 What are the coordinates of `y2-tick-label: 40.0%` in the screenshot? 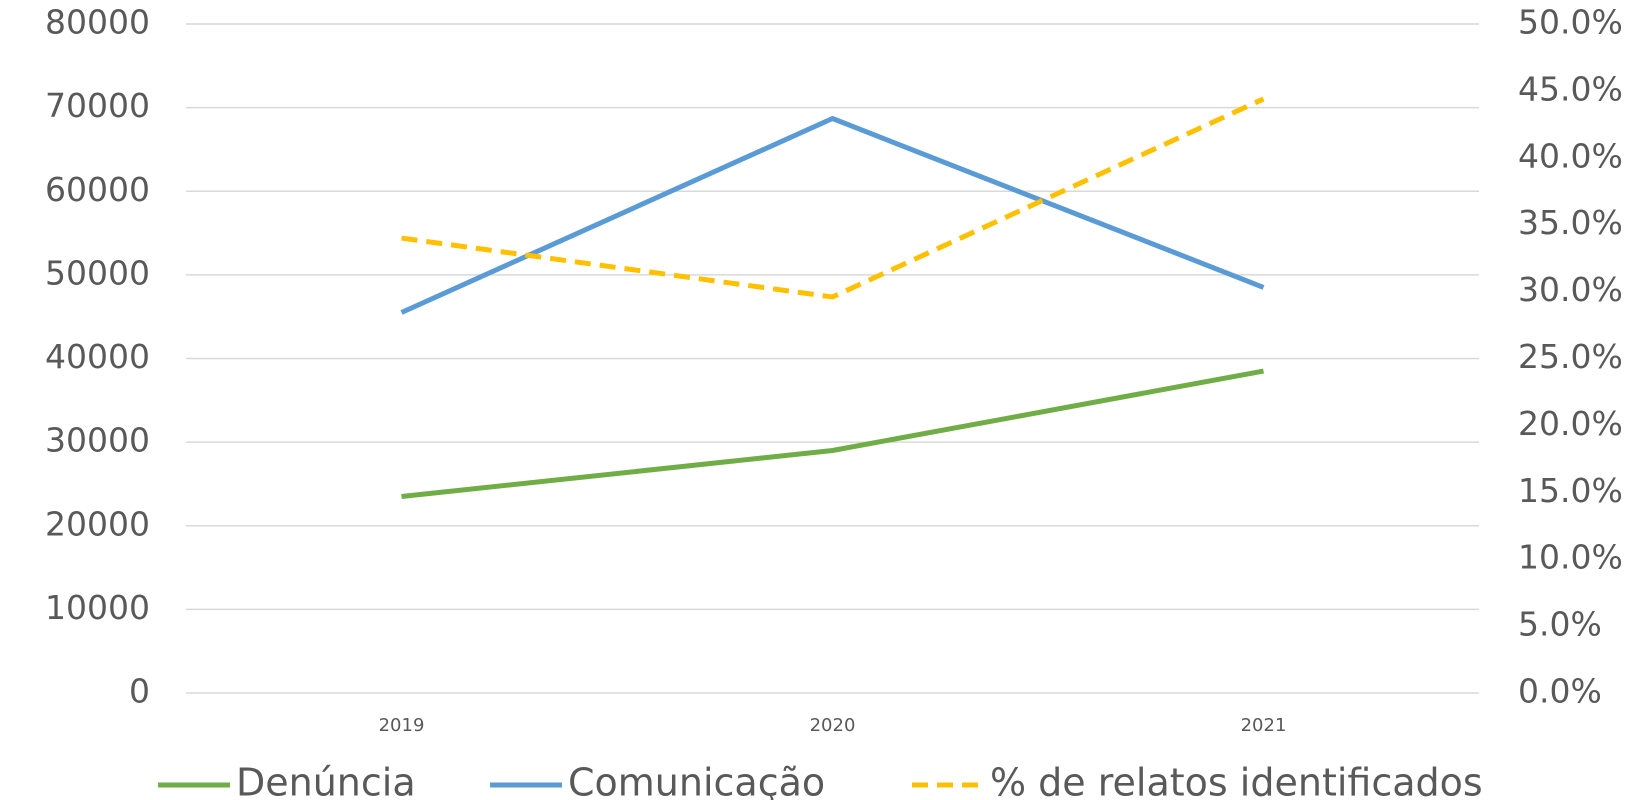 It's located at (1570, 155).